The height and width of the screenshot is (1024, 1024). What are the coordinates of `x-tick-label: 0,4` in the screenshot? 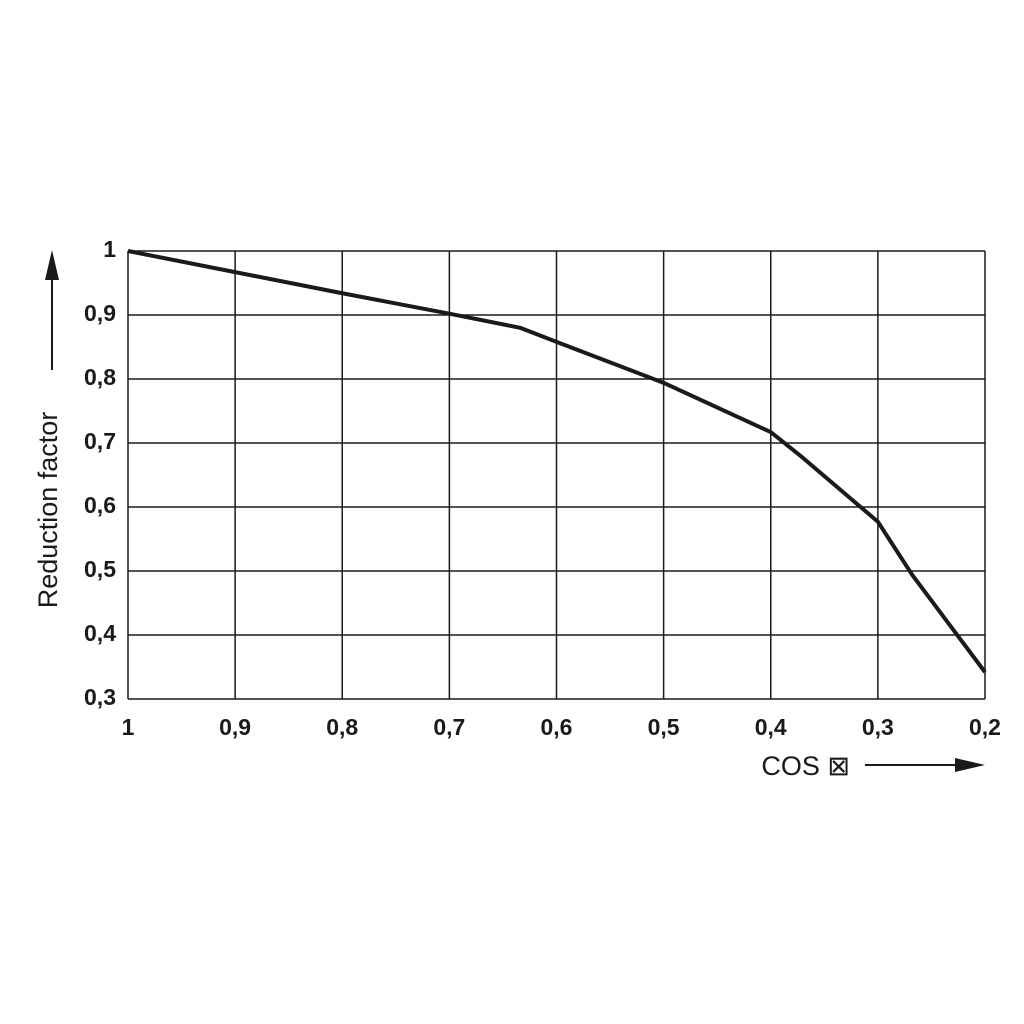 It's located at (771, 727).